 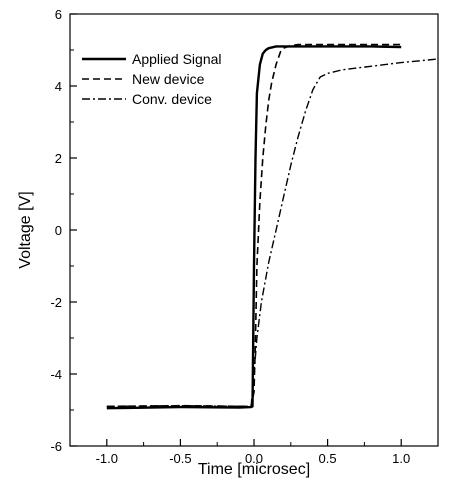 What do you see at coordinates (56, 446) in the screenshot?
I see `y-tick-label: -6` at bounding box center [56, 446].